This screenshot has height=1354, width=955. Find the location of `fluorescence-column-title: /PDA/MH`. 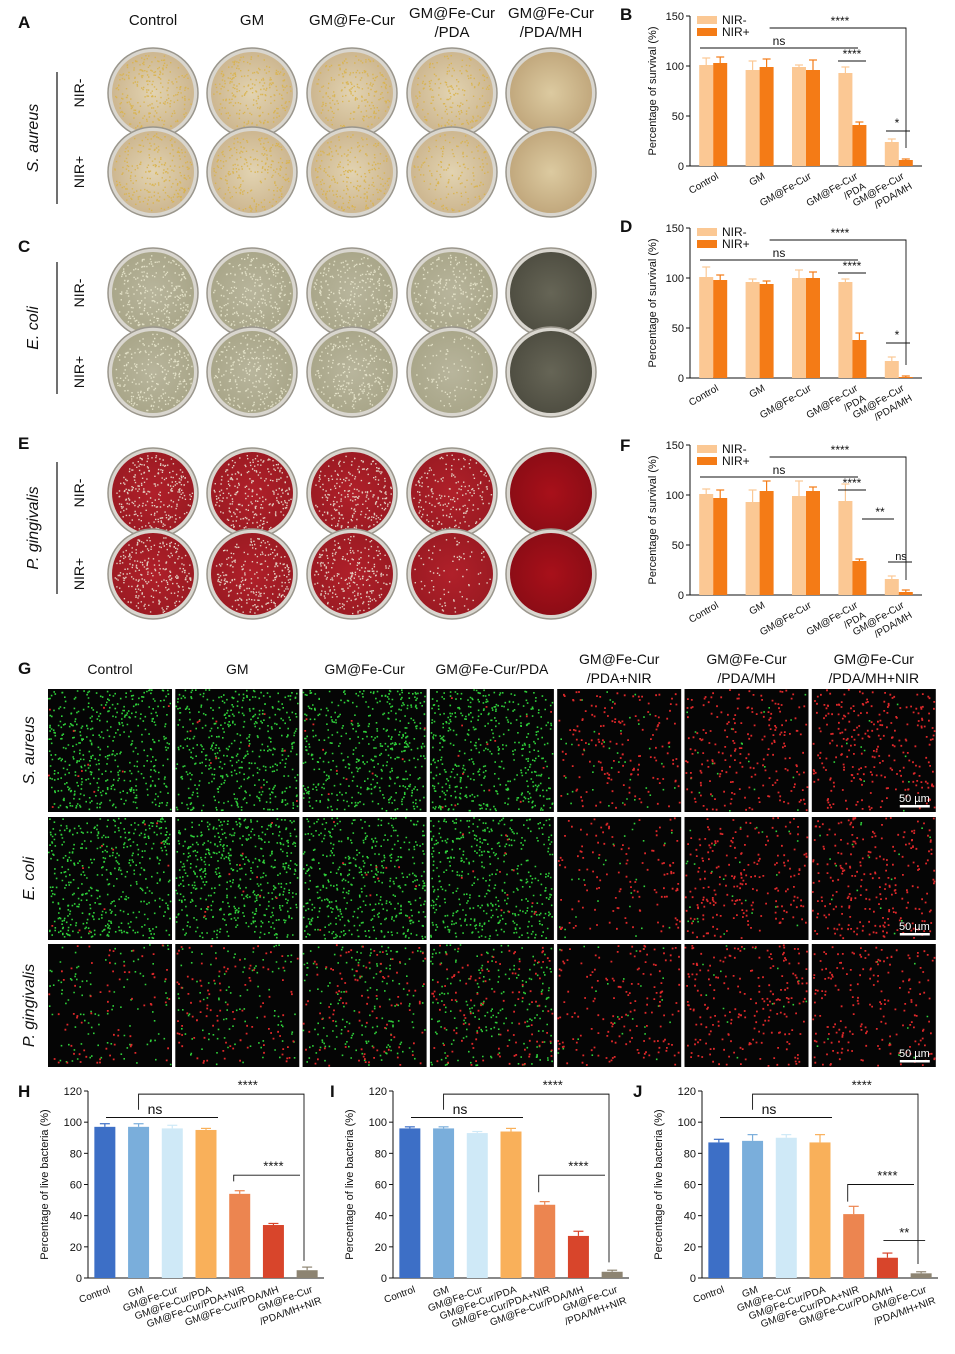

fluorescence-column-title: /PDA/MH is located at coordinates (746, 678).